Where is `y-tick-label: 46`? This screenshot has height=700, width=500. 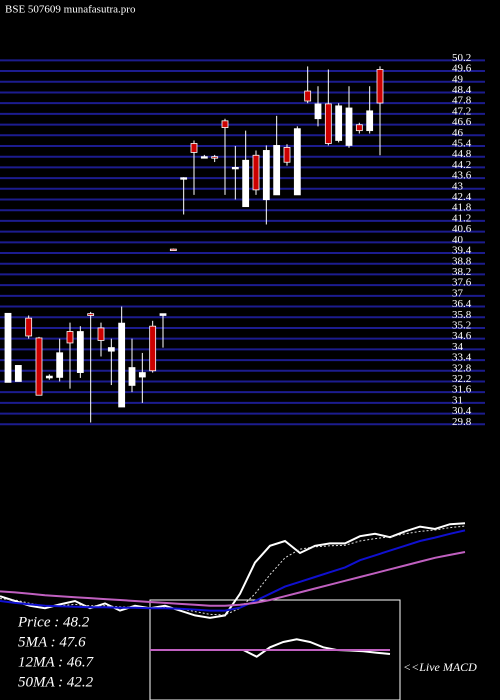
y-tick-label: 46 is located at coordinates (458, 133).